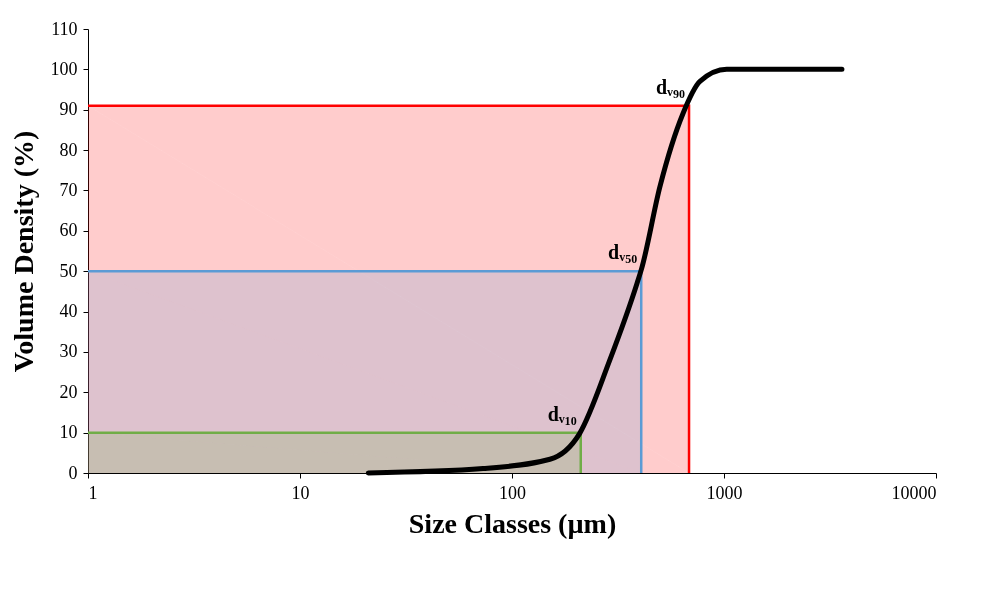 The image size is (1008, 608). I want to click on y-tick-label: 110, so click(64, 28).